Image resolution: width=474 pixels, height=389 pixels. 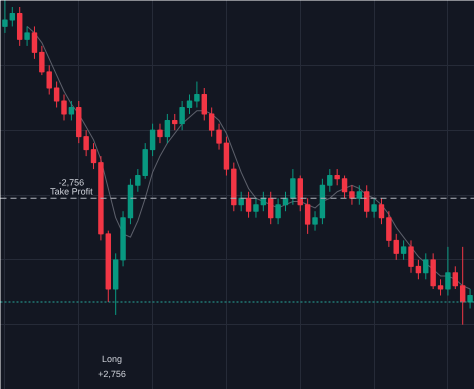 I want to click on text: Long, so click(x=112, y=359).